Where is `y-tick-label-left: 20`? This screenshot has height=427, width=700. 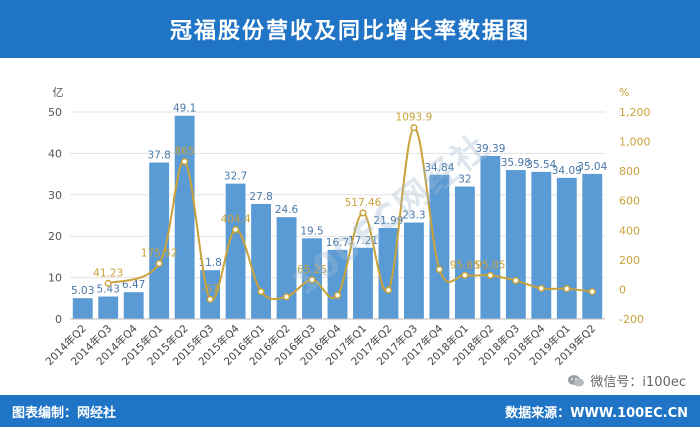
y-tick-label-left: 20 is located at coordinates (55, 236).